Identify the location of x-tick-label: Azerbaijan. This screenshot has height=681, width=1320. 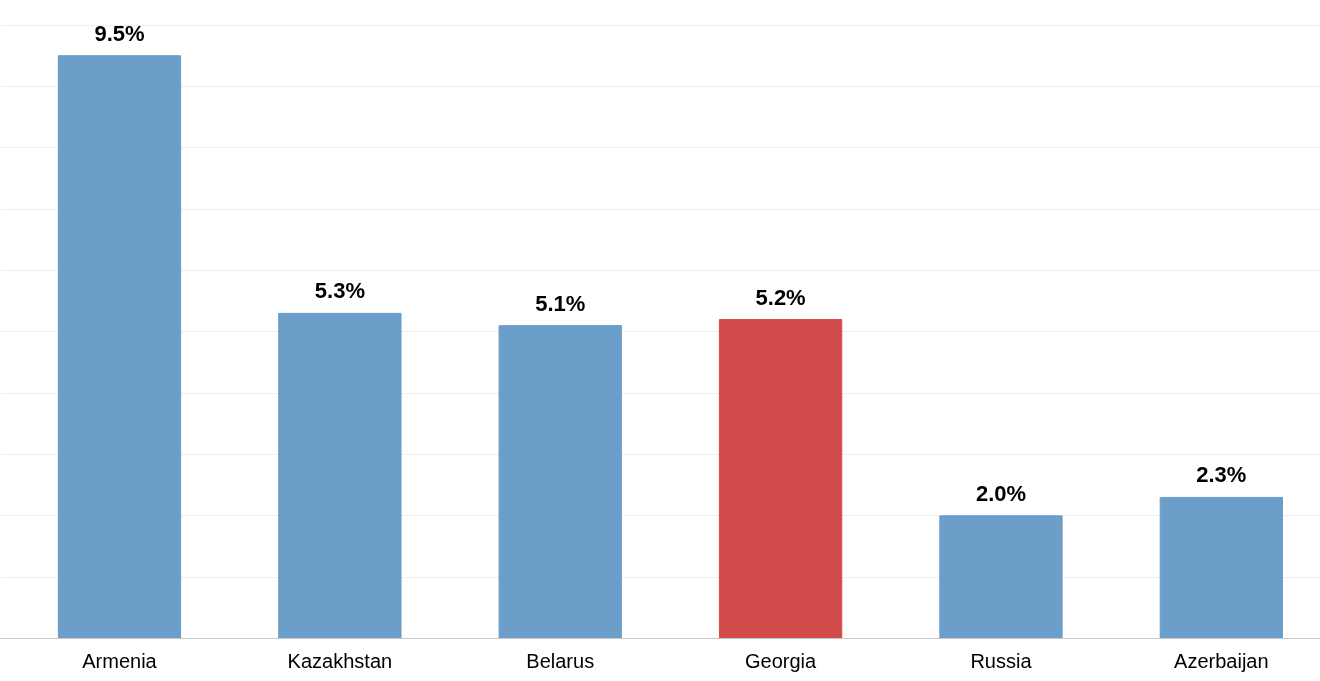
(1221, 660).